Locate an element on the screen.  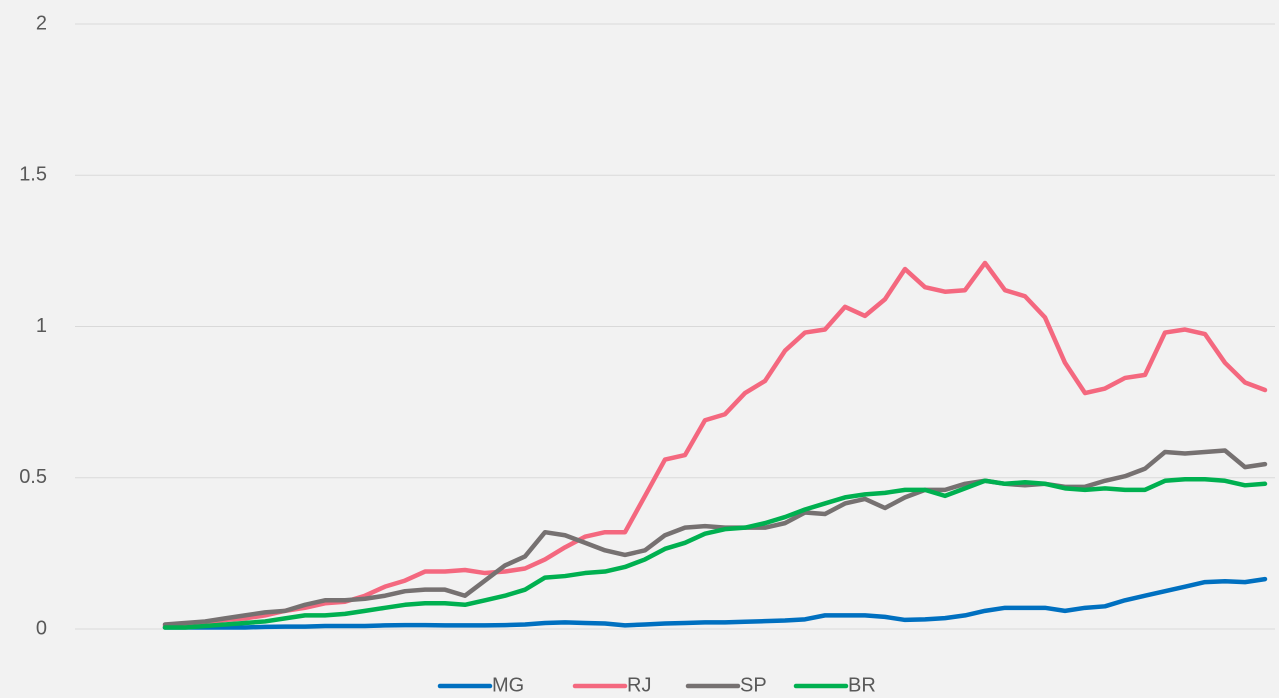
line-series is located at coordinates (715, 603).